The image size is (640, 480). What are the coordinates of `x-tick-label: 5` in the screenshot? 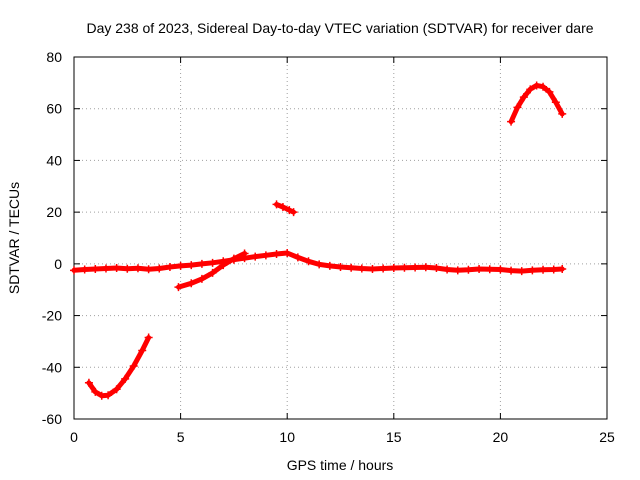 It's located at (181, 437).